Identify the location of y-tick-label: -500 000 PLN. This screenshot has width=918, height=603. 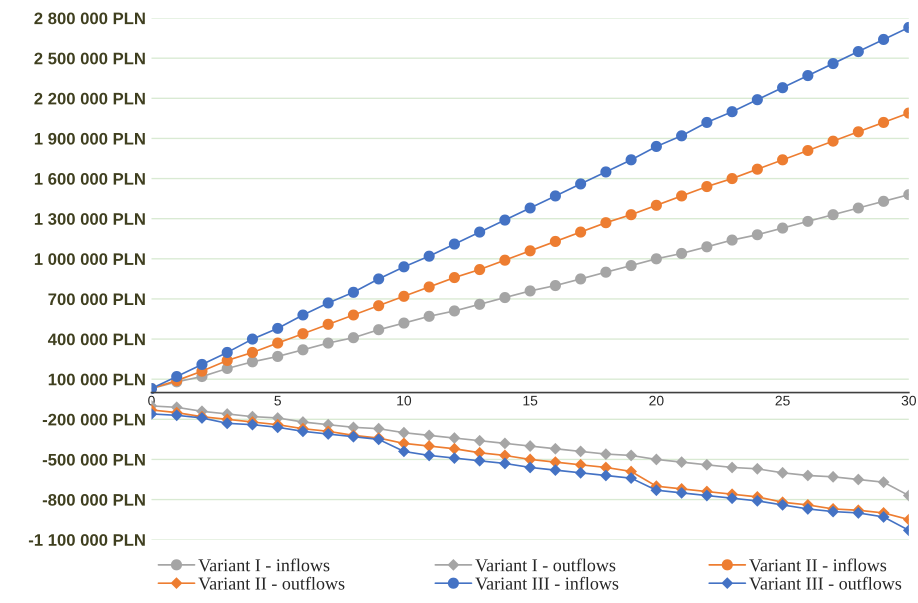
(93, 460).